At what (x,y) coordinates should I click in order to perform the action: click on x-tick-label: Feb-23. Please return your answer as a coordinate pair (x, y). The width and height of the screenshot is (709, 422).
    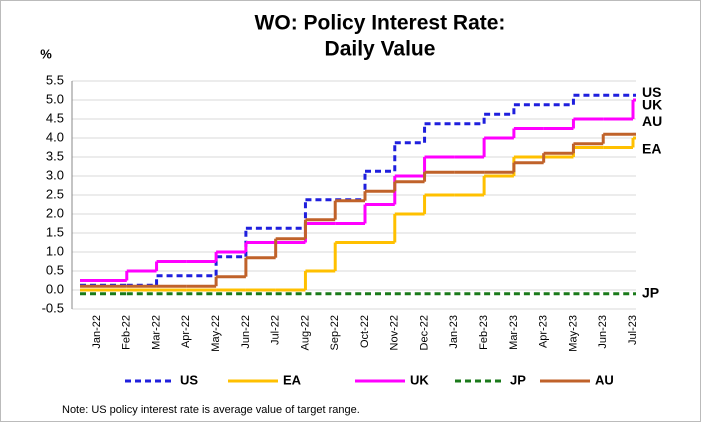
    Looking at the image, I should click on (484, 332).